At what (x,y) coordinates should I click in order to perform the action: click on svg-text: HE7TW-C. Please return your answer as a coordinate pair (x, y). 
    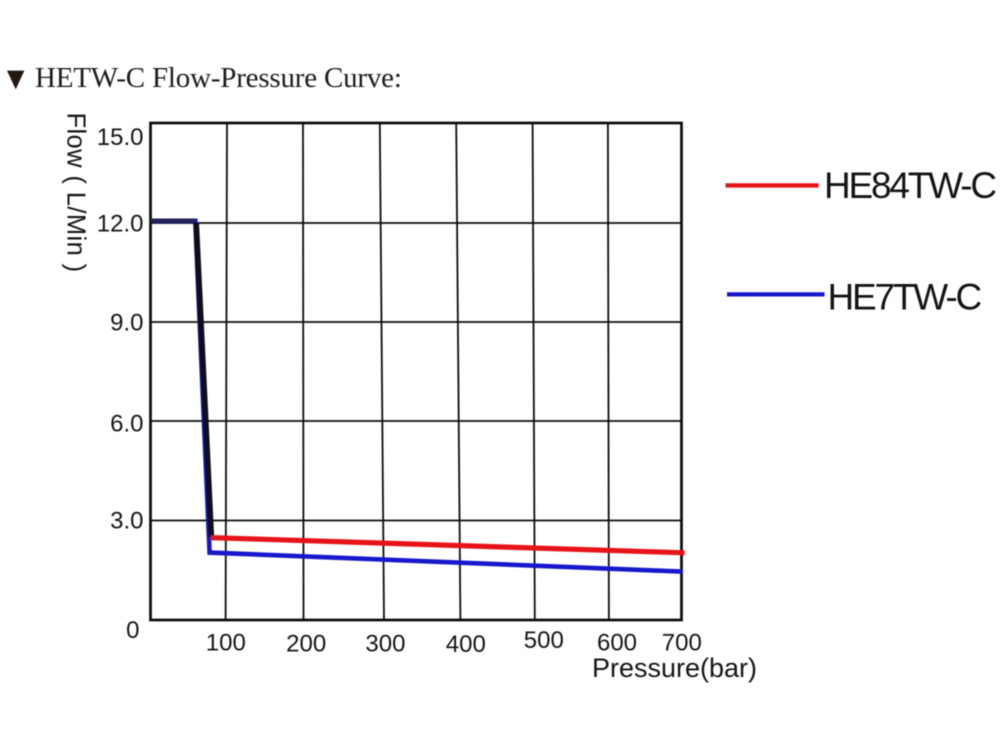
    Looking at the image, I should click on (905, 297).